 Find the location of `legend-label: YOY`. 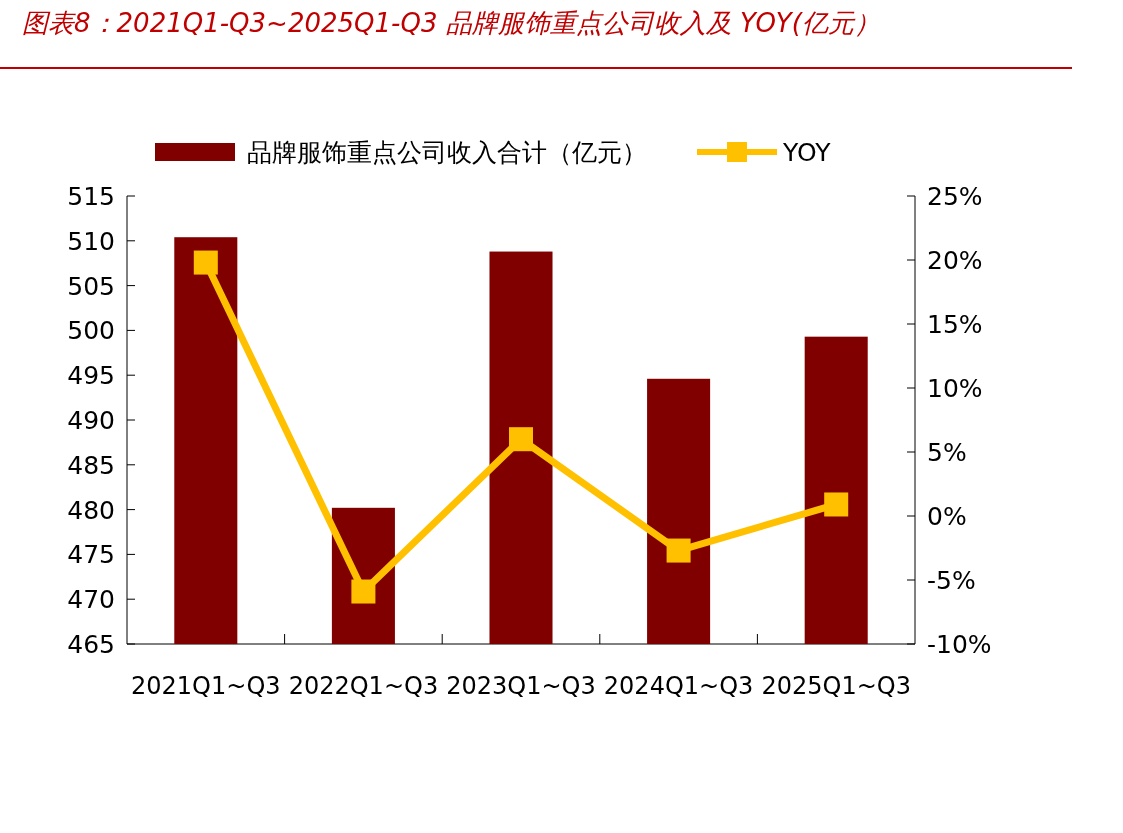

legend-label: YOY is located at coordinates (807, 152).